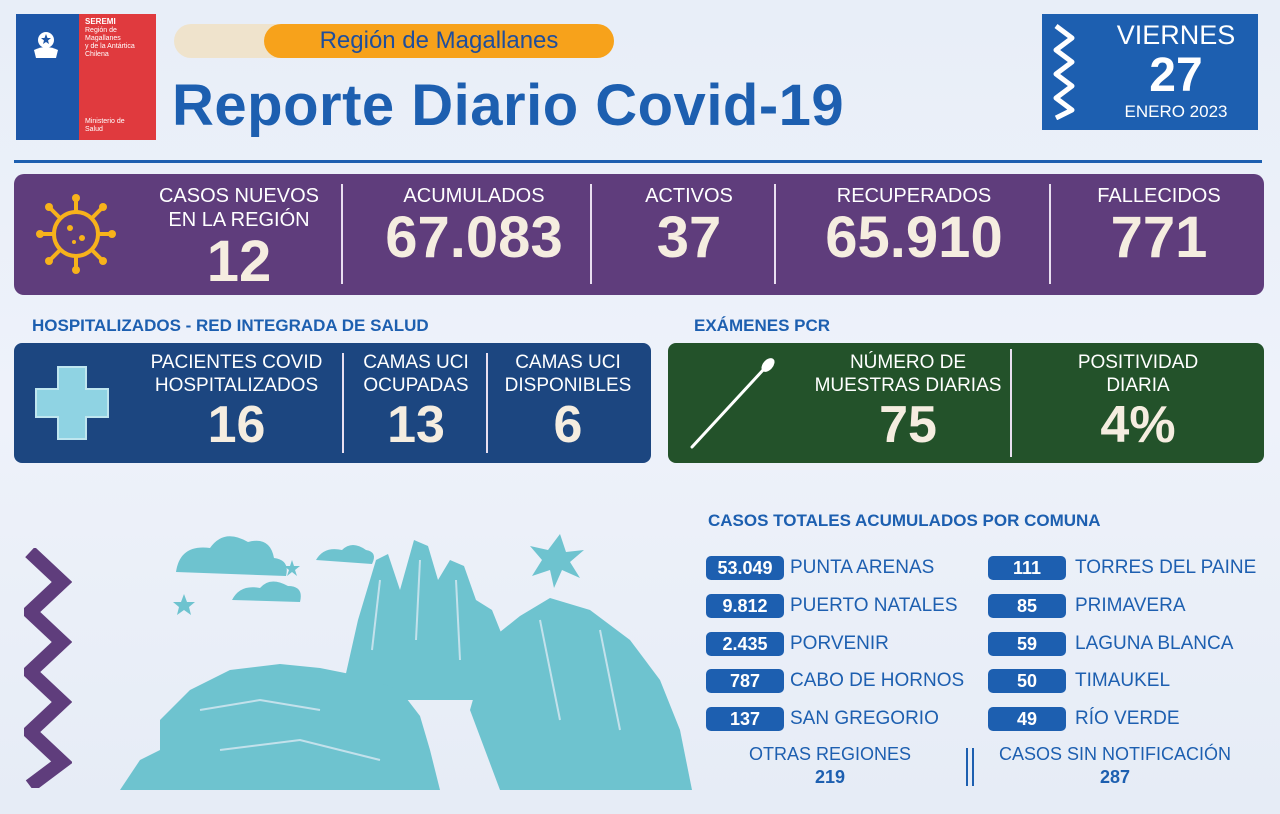 Image resolution: width=1280 pixels, height=814 pixels. I want to click on otras-regiones-value: 219, so click(830, 777).